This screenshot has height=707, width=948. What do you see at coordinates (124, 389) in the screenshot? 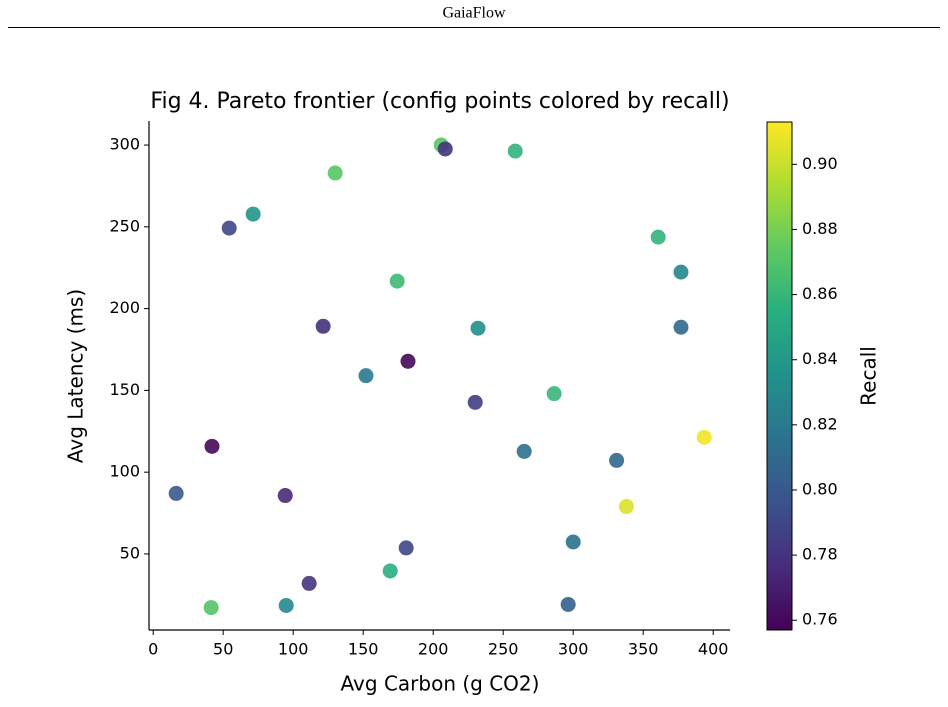
I see `y-tick-label: 150` at bounding box center [124, 389].